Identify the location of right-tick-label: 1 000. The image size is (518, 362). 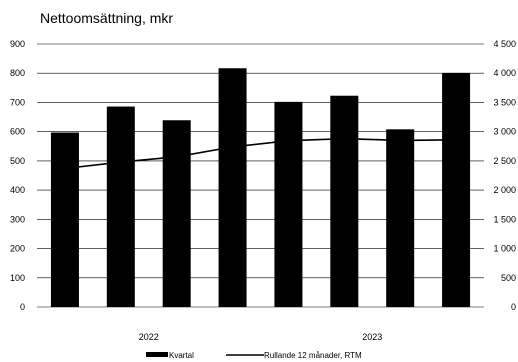
(504, 249).